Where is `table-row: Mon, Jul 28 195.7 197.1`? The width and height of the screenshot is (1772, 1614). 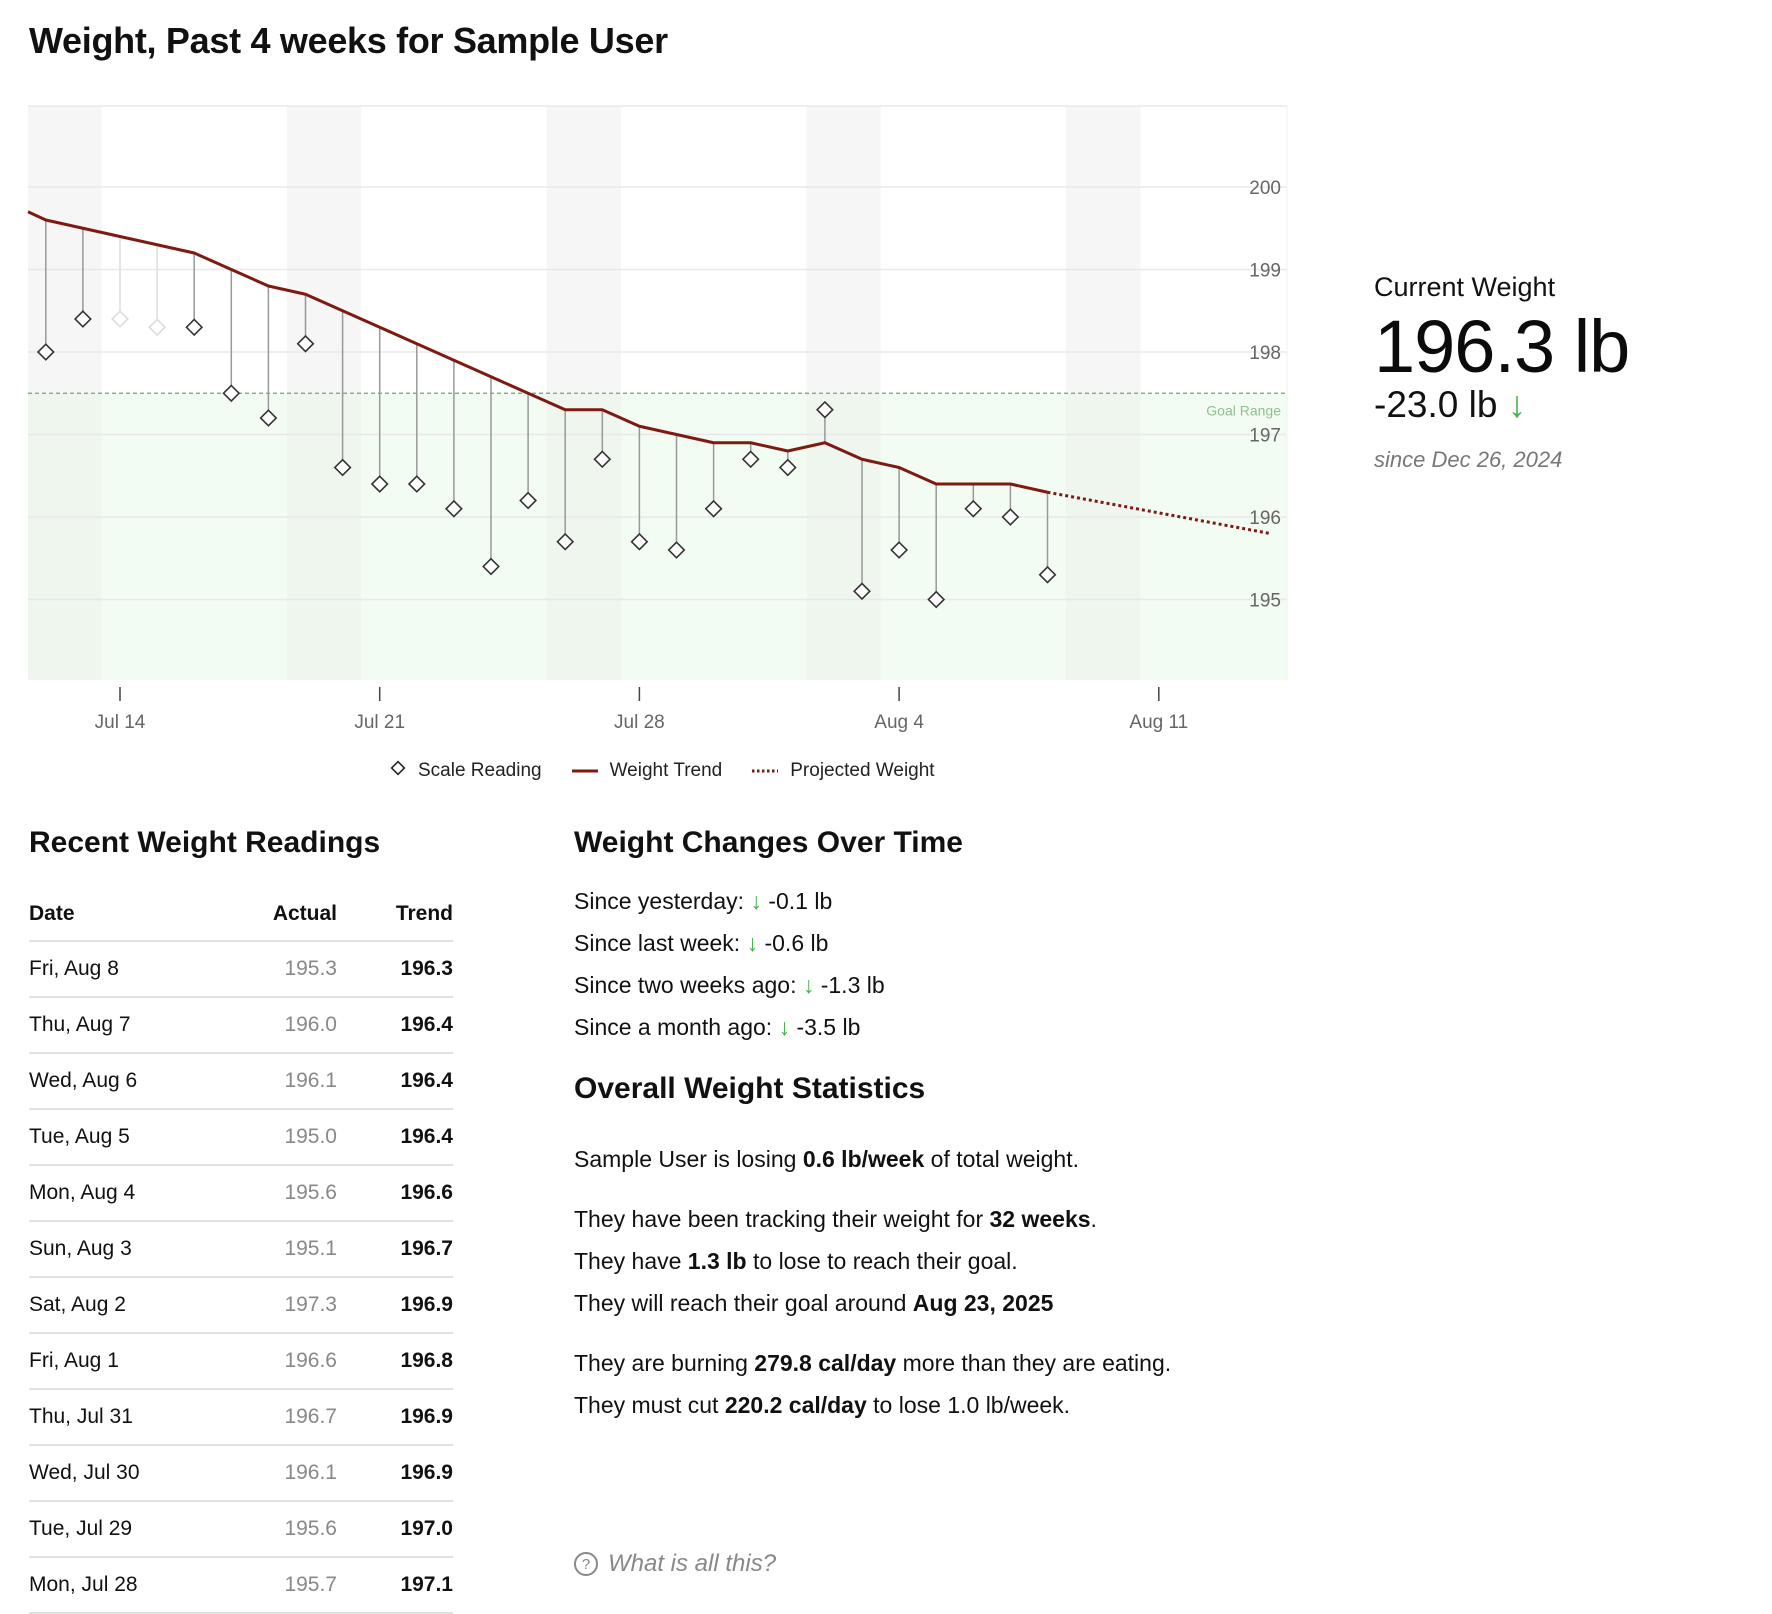 table-row: Mon, Jul 28 195.7 197.1 is located at coordinates (241, 1585).